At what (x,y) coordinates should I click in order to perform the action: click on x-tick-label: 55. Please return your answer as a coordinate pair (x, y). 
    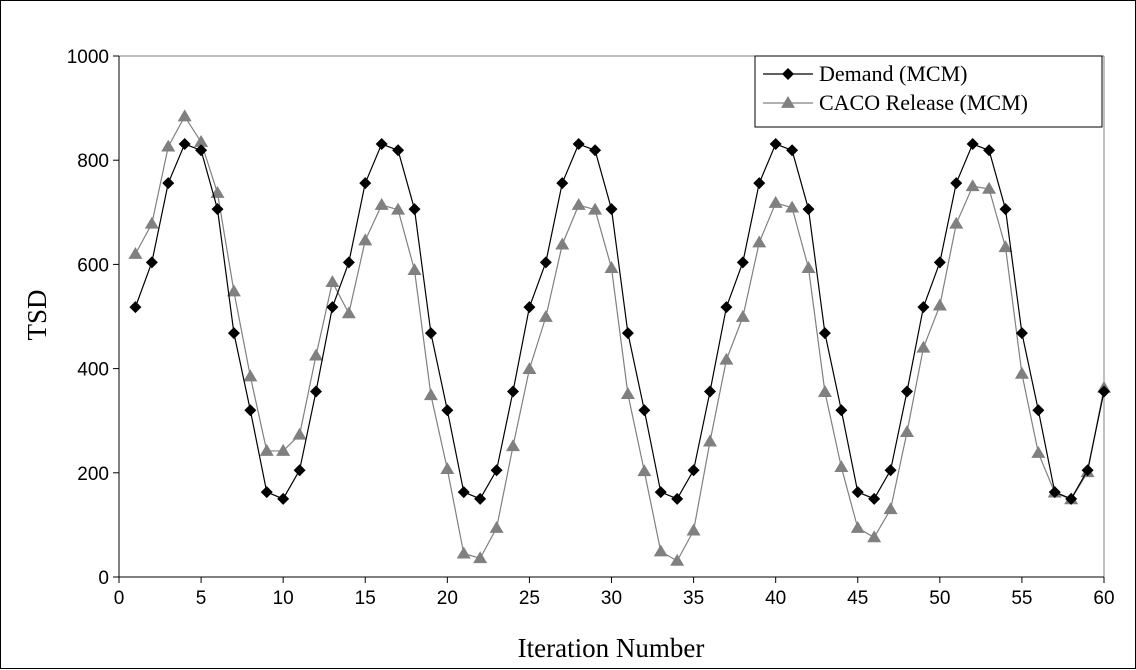
    Looking at the image, I should click on (1021, 598).